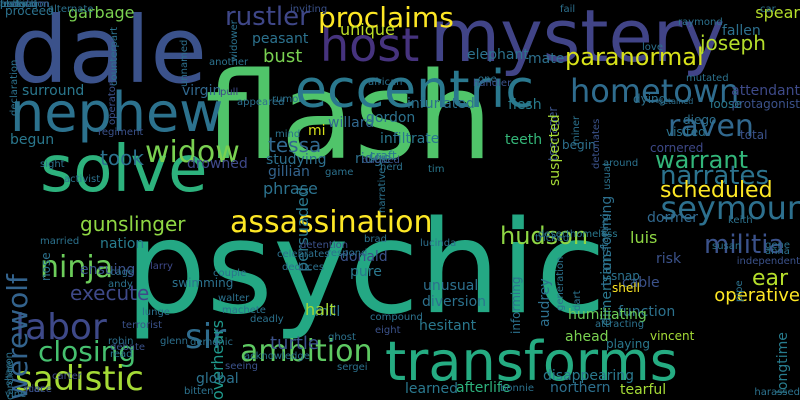  What do you see at coordinates (288, 134) in the screenshot?
I see `cloud-word: mind` at bounding box center [288, 134].